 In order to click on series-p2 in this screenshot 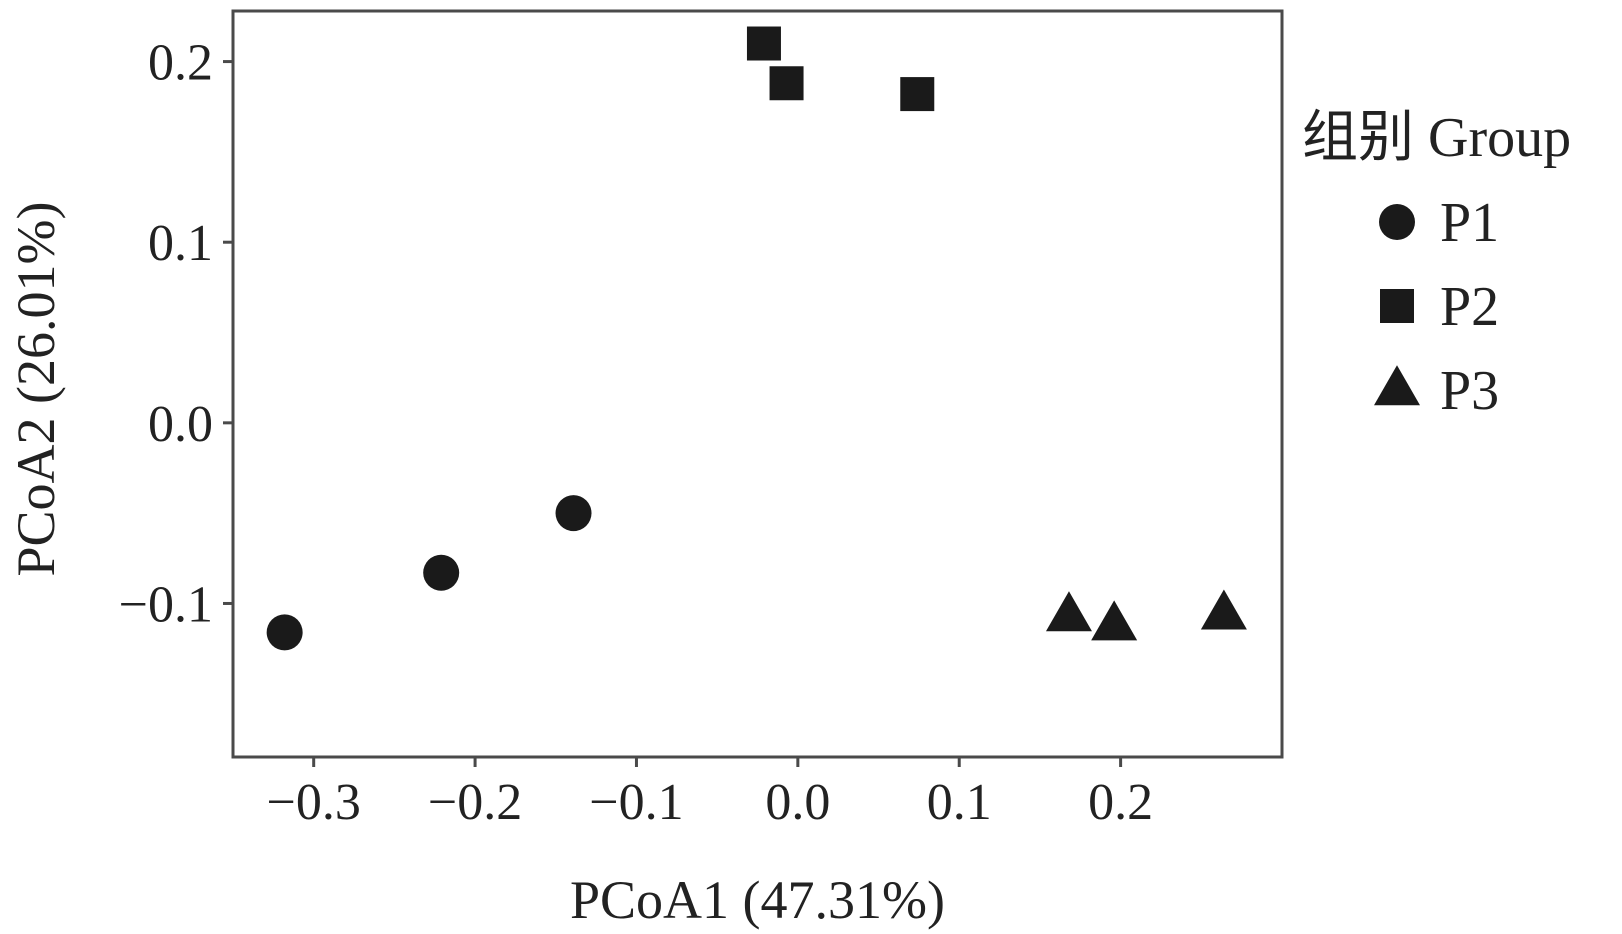, I will do `click(840, 69)`.